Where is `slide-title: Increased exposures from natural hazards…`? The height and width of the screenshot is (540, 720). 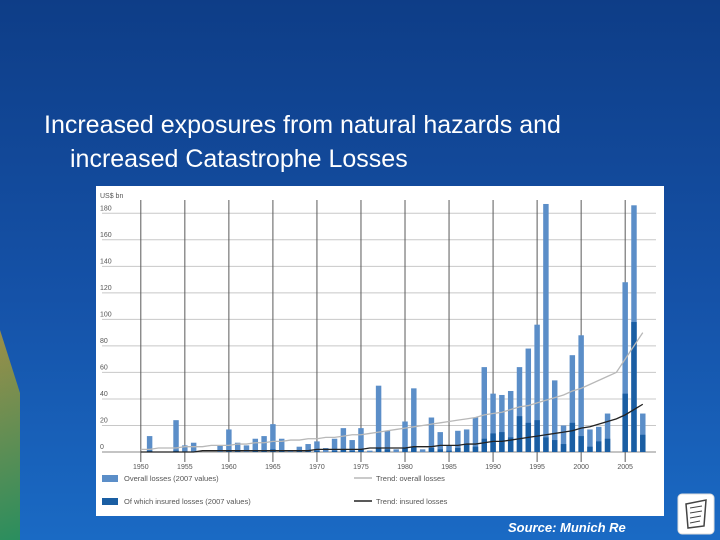
slide-title: Increased exposures from natural hazards… is located at coordinates (364, 142).